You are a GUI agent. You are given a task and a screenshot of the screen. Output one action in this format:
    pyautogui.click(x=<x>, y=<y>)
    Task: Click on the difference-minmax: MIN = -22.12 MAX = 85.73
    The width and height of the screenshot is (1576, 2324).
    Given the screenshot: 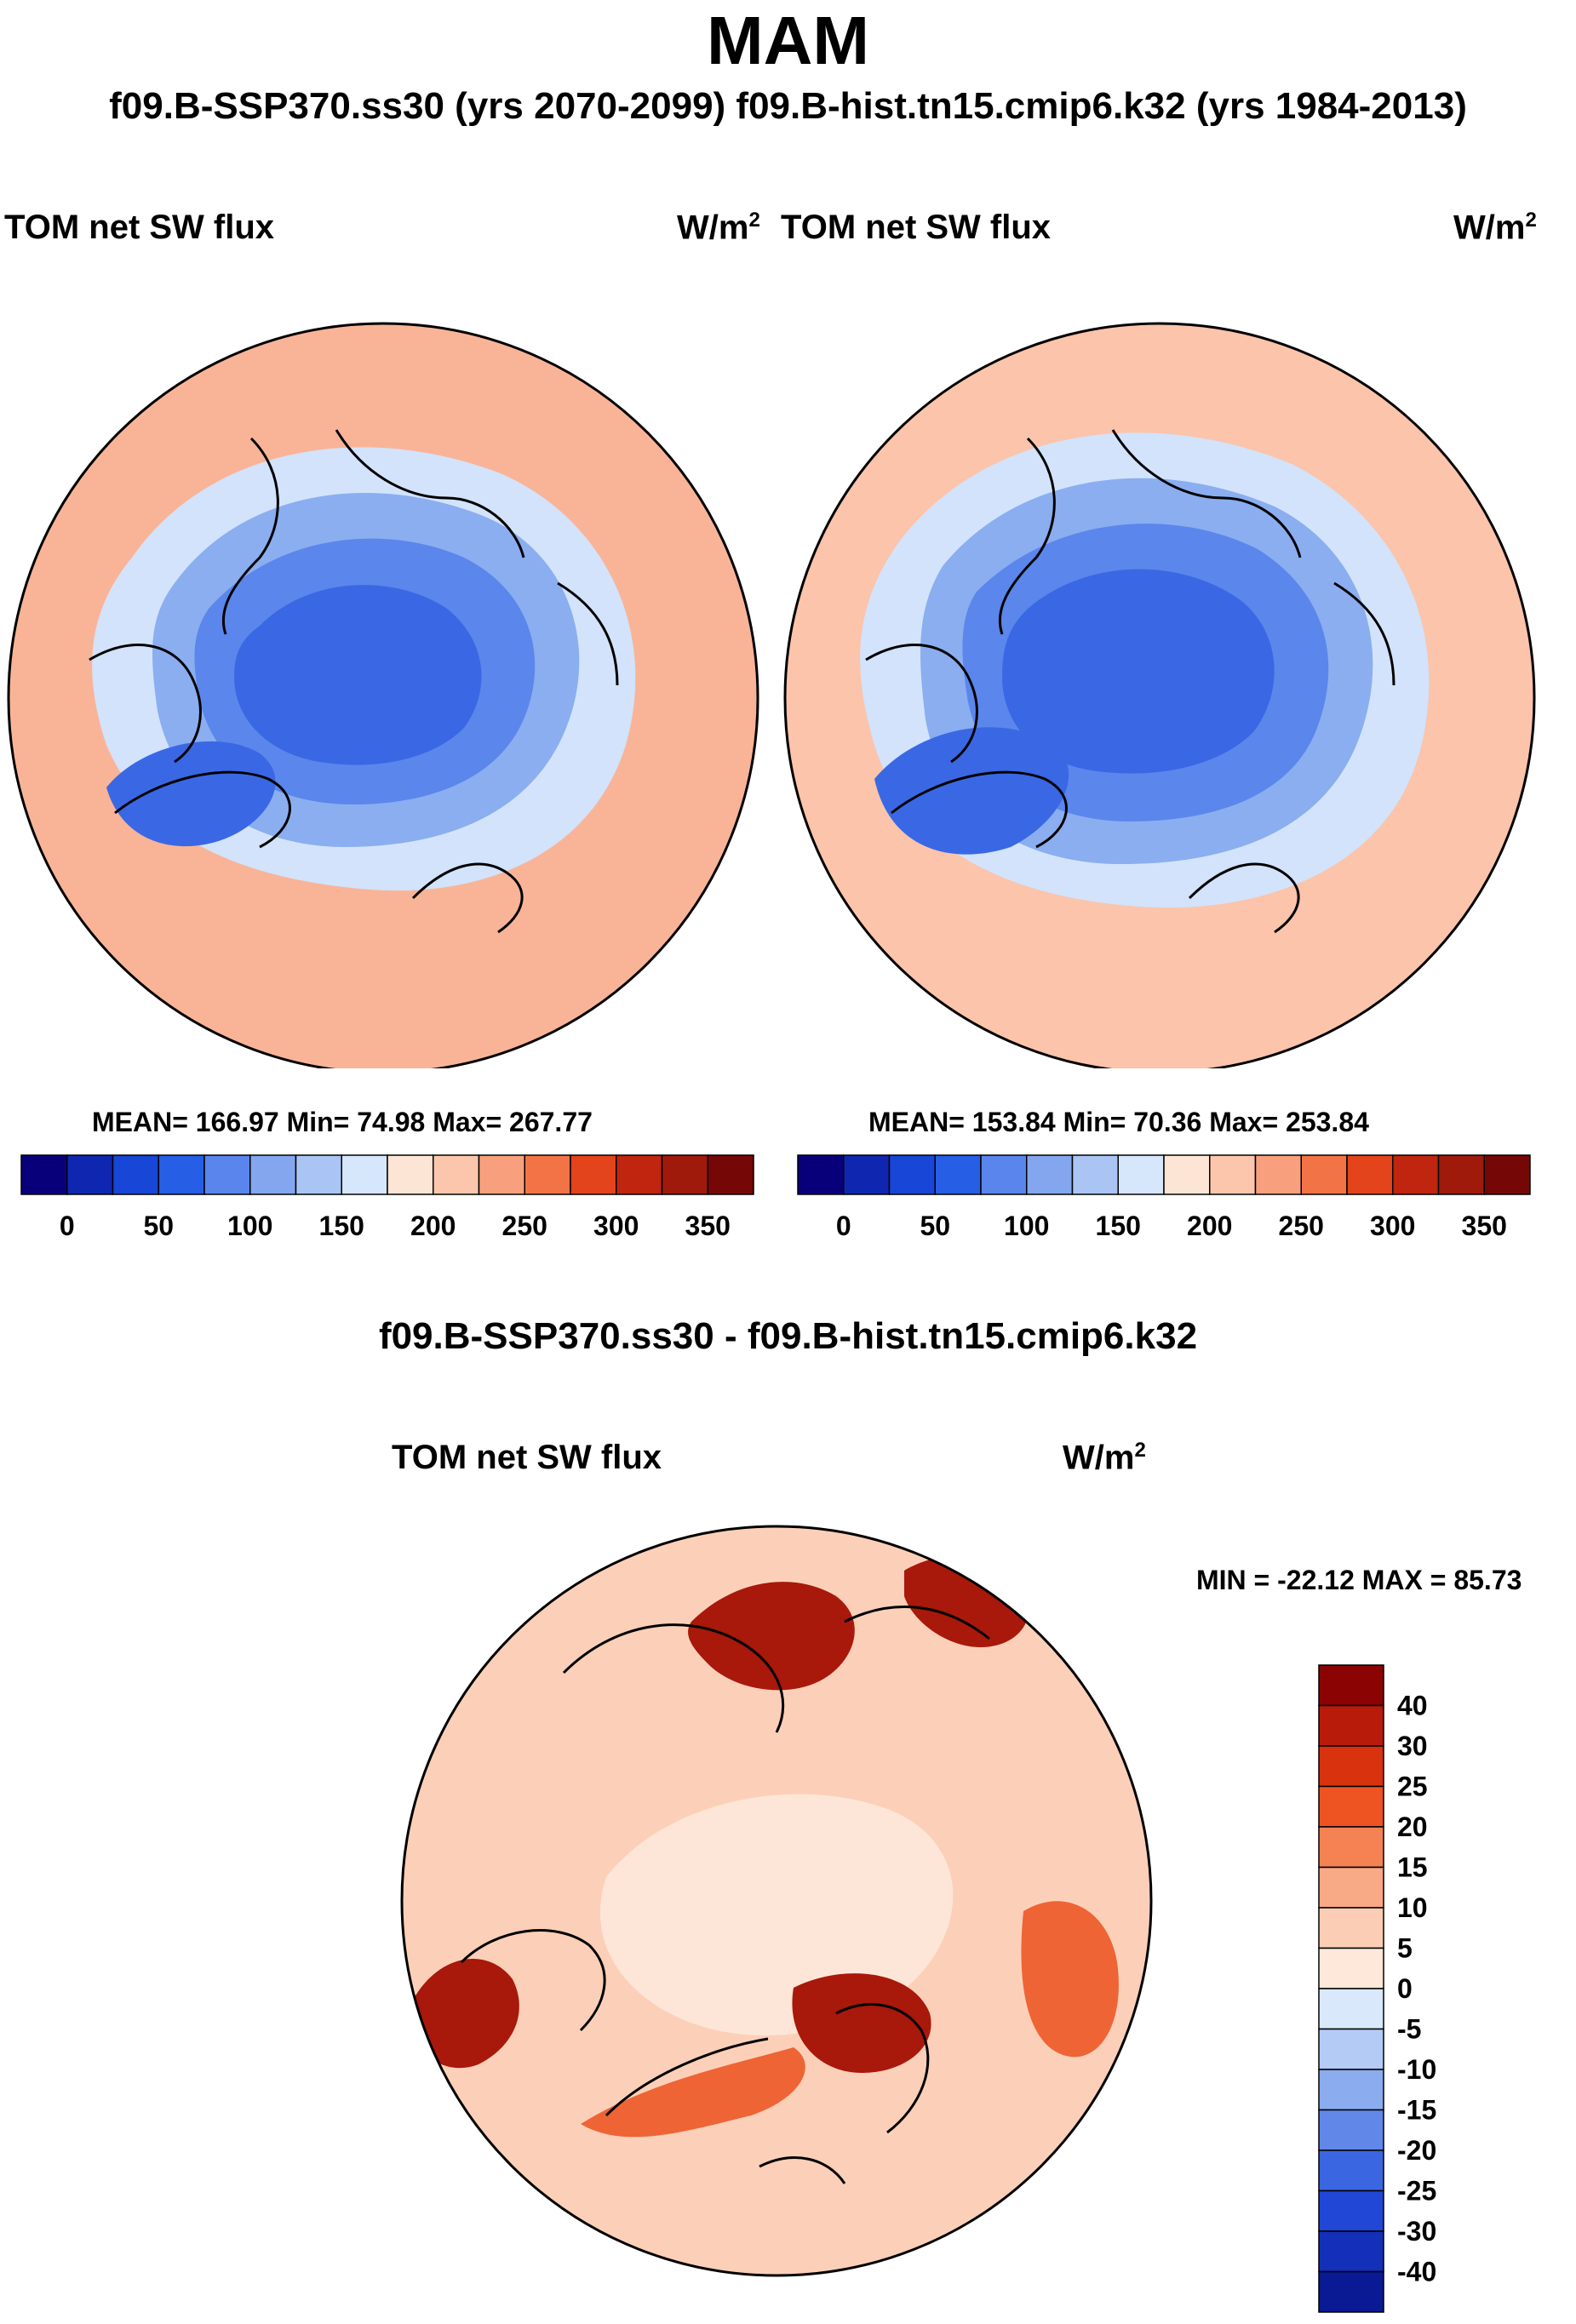 What is the action you would take?
    pyautogui.click(x=1359, y=1580)
    